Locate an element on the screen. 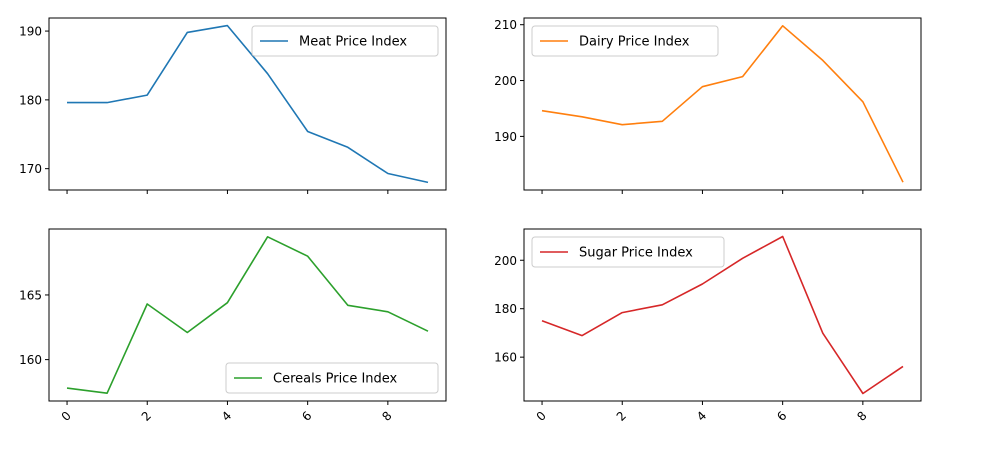 This screenshot has height=449, width=998. legend: Cereals Price Index is located at coordinates (332, 378).